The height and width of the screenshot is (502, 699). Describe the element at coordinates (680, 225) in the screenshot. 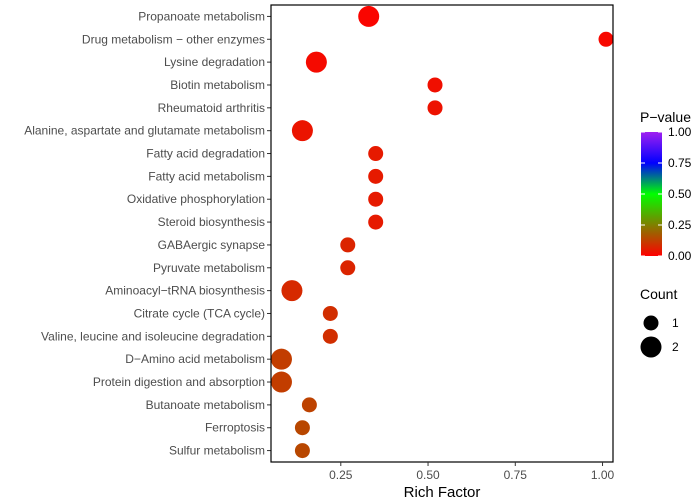

I see `p-value-tick-label: 0.25` at that location.